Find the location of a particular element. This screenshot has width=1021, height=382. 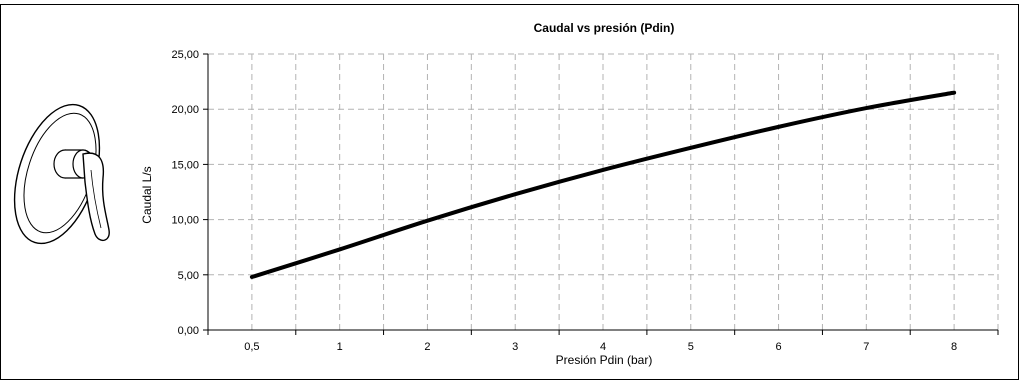

x-tick-label: 7 is located at coordinates (866, 347).